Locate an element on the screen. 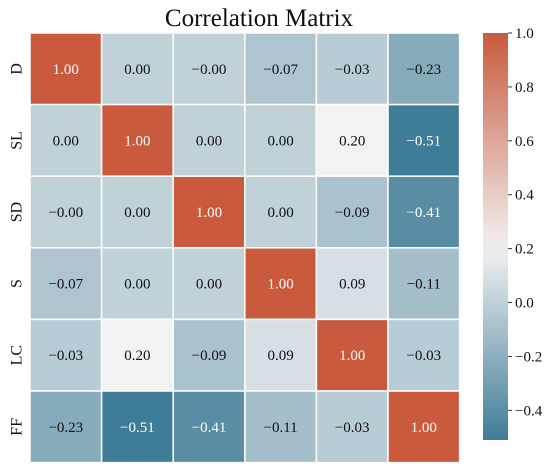  colorbar-tick-label: 1.0 is located at coordinates (524, 34).